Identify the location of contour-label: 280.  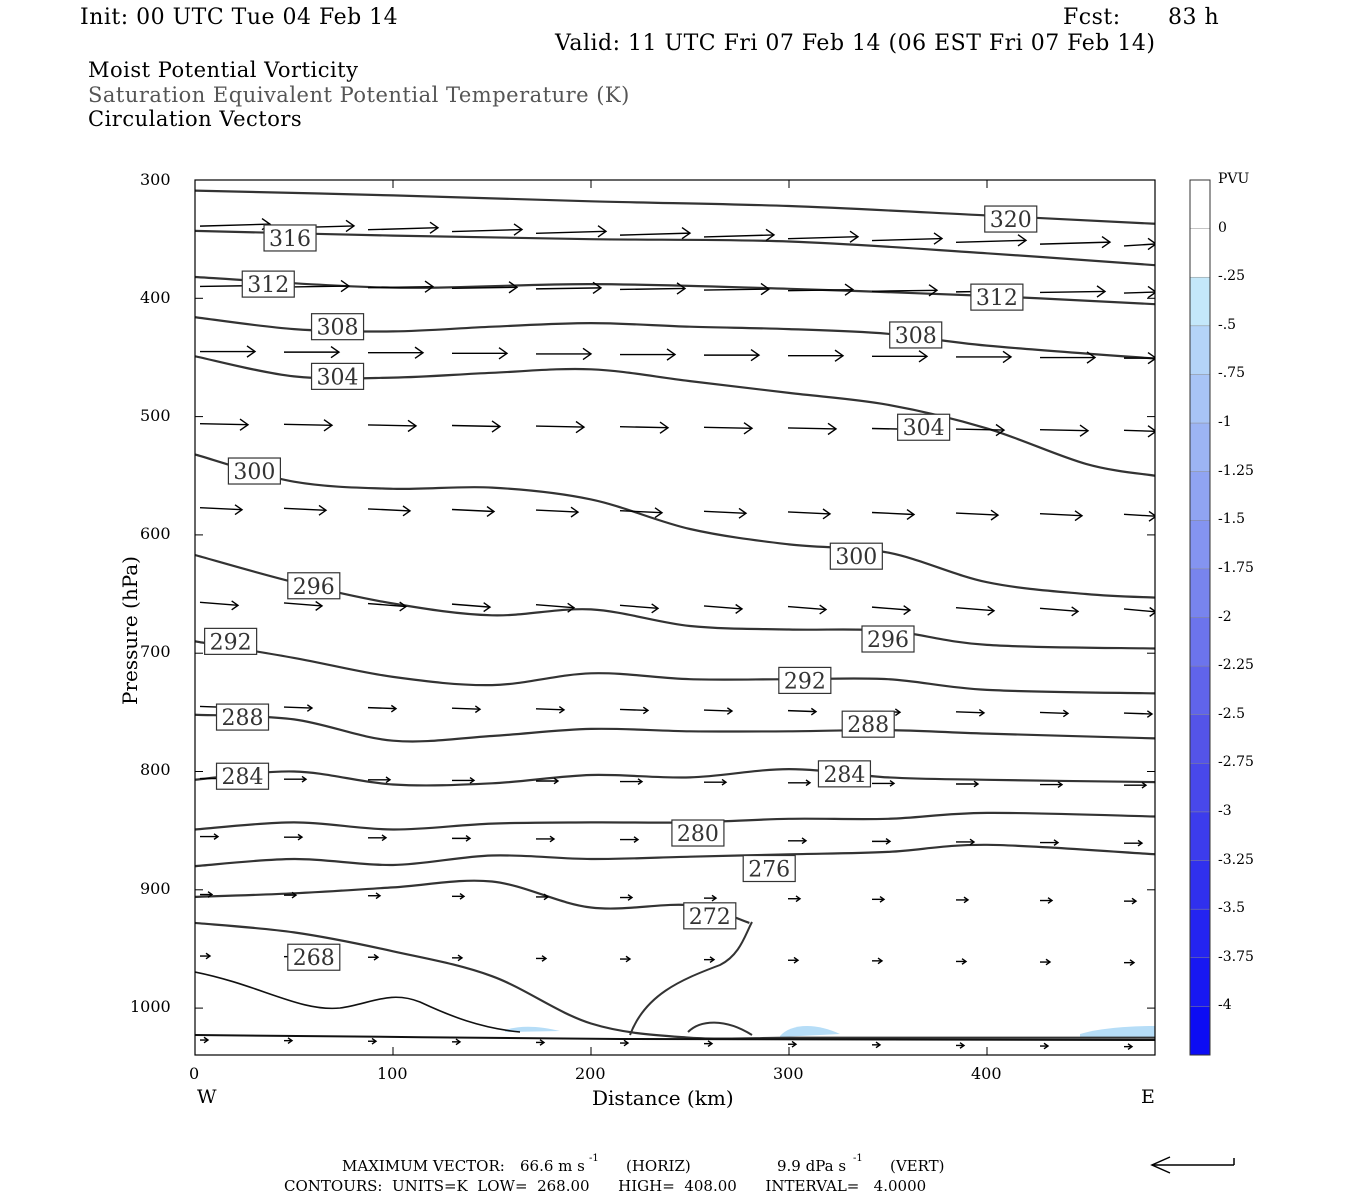
(698, 834).